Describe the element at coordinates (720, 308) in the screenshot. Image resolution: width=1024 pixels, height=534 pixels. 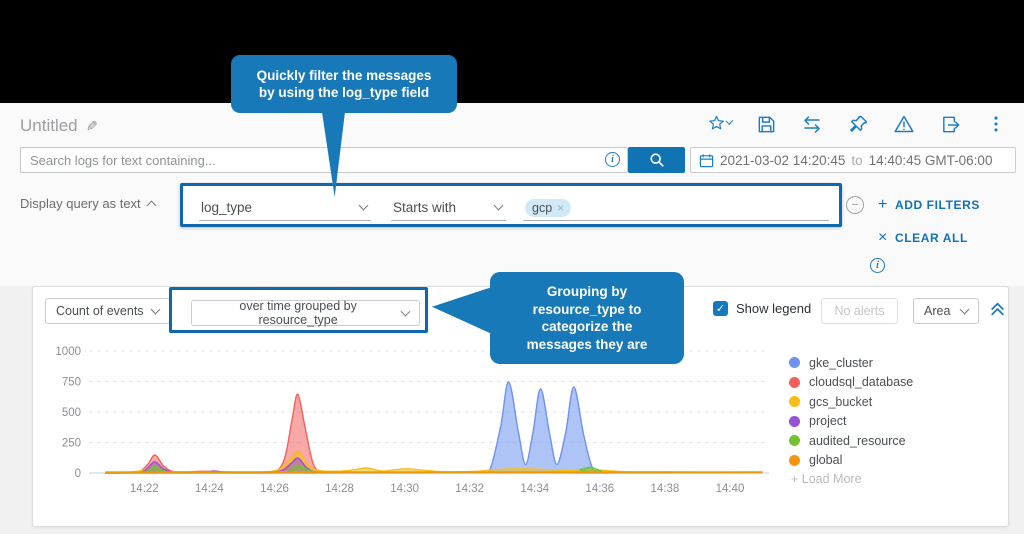
I see `checkbox-checked-icon: ✓` at that location.